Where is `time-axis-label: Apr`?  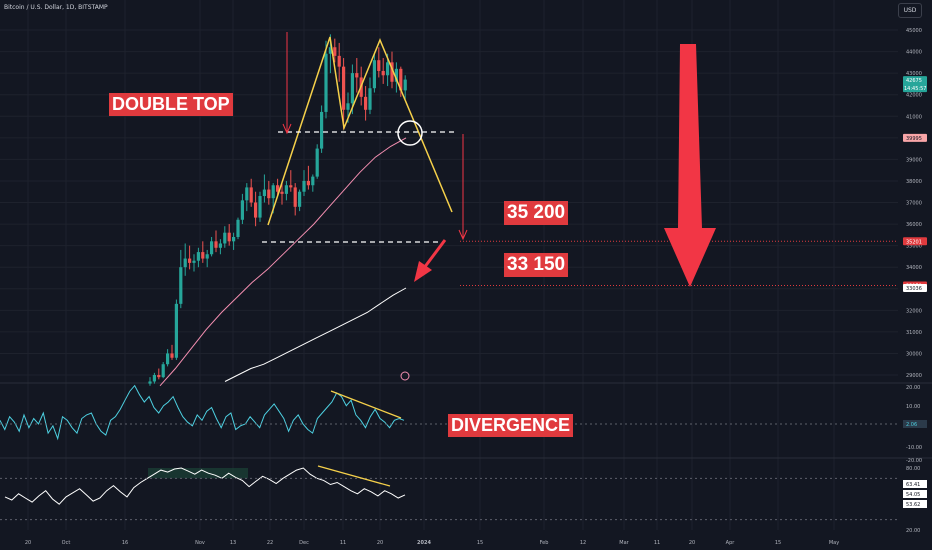 time-axis-label: Apr is located at coordinates (731, 543).